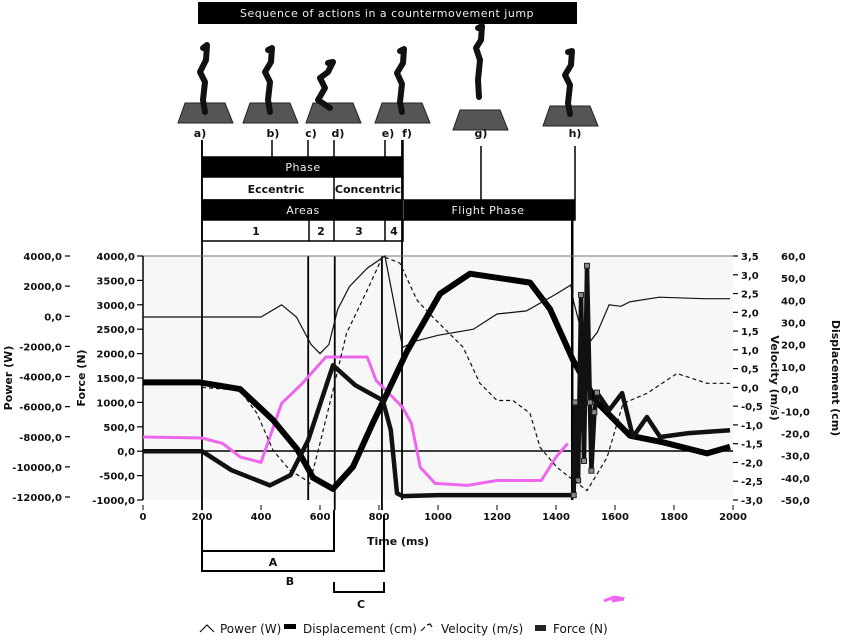 The width and height of the screenshot is (850, 641). I want to click on velocity-tick-label: -0,5, so click(752, 407).